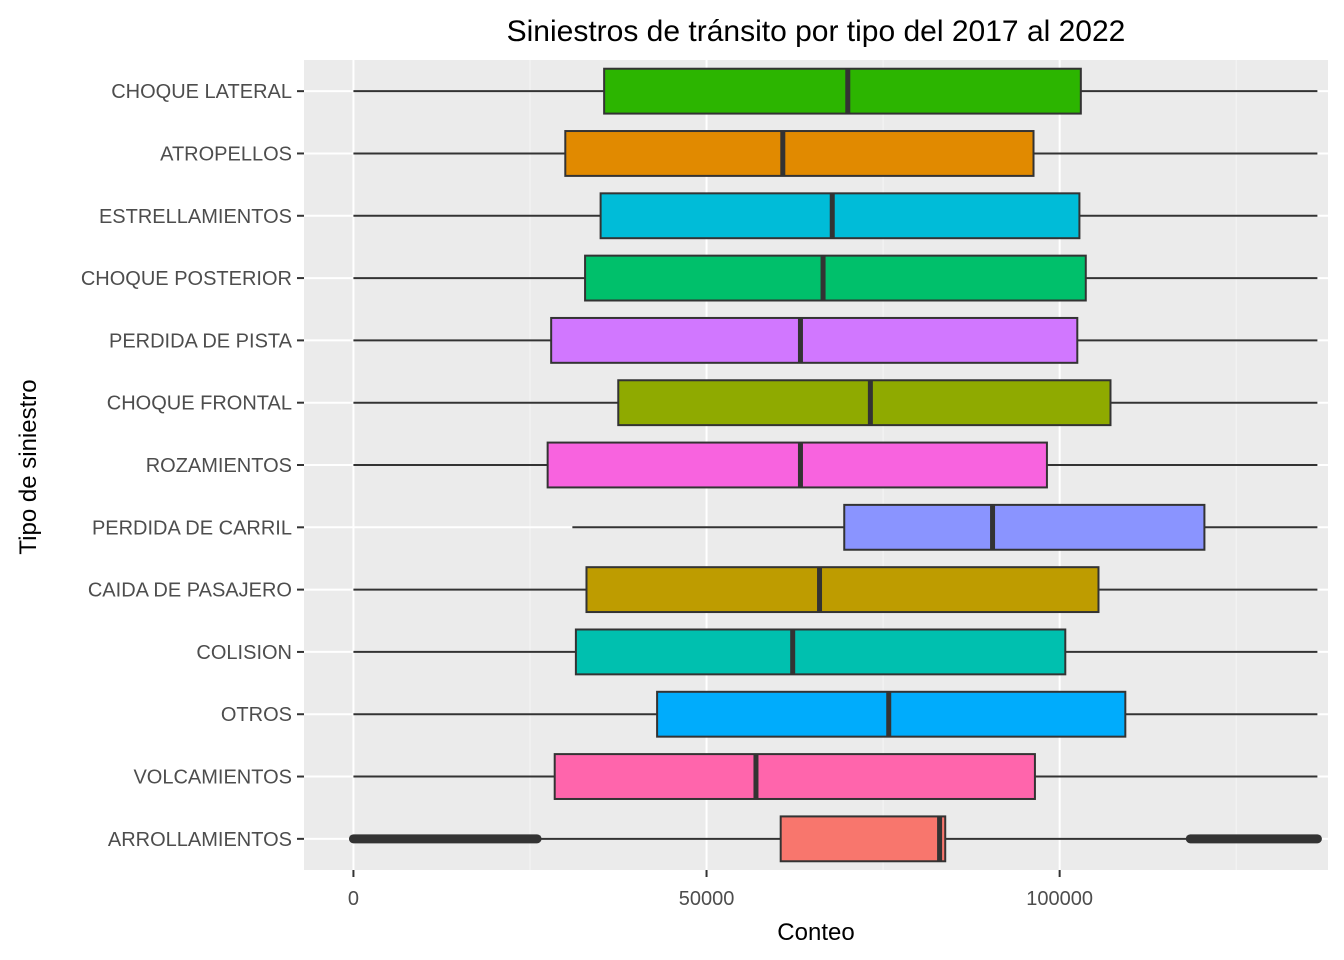 The width and height of the screenshot is (1344, 960). What do you see at coordinates (256, 715) in the screenshot?
I see `y-tick-label: OTROS` at bounding box center [256, 715].